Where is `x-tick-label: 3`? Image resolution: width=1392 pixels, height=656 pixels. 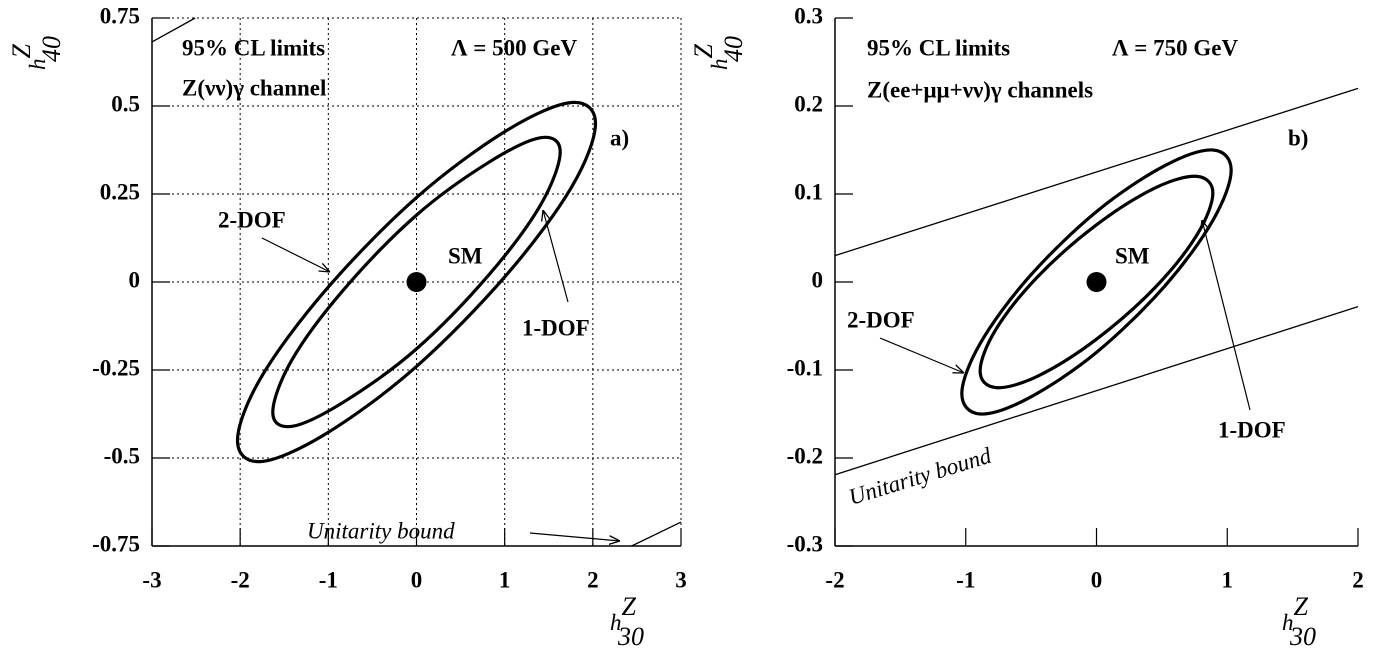
x-tick-label: 3 is located at coordinates (681, 579).